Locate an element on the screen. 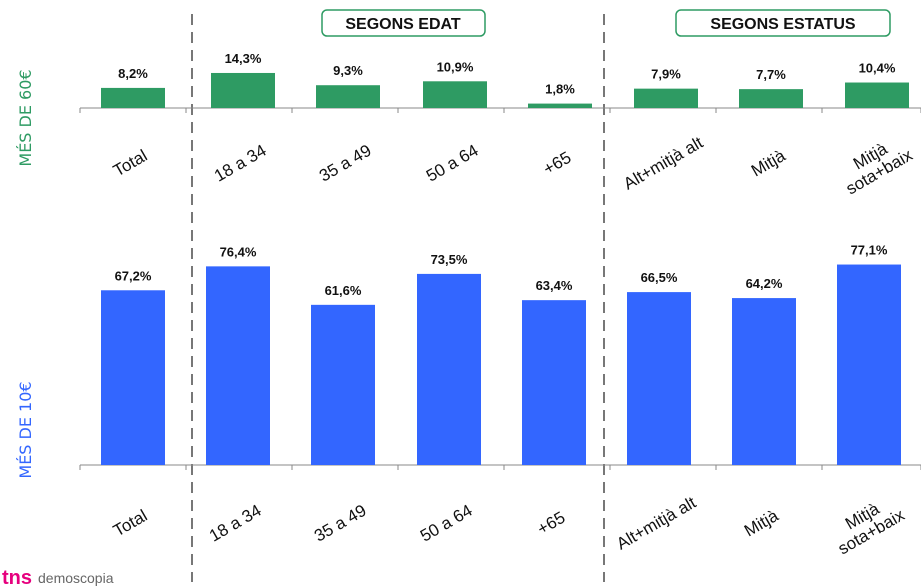 The width and height of the screenshot is (921, 587). bottom-value-label-6: 64,2% is located at coordinates (764, 283).